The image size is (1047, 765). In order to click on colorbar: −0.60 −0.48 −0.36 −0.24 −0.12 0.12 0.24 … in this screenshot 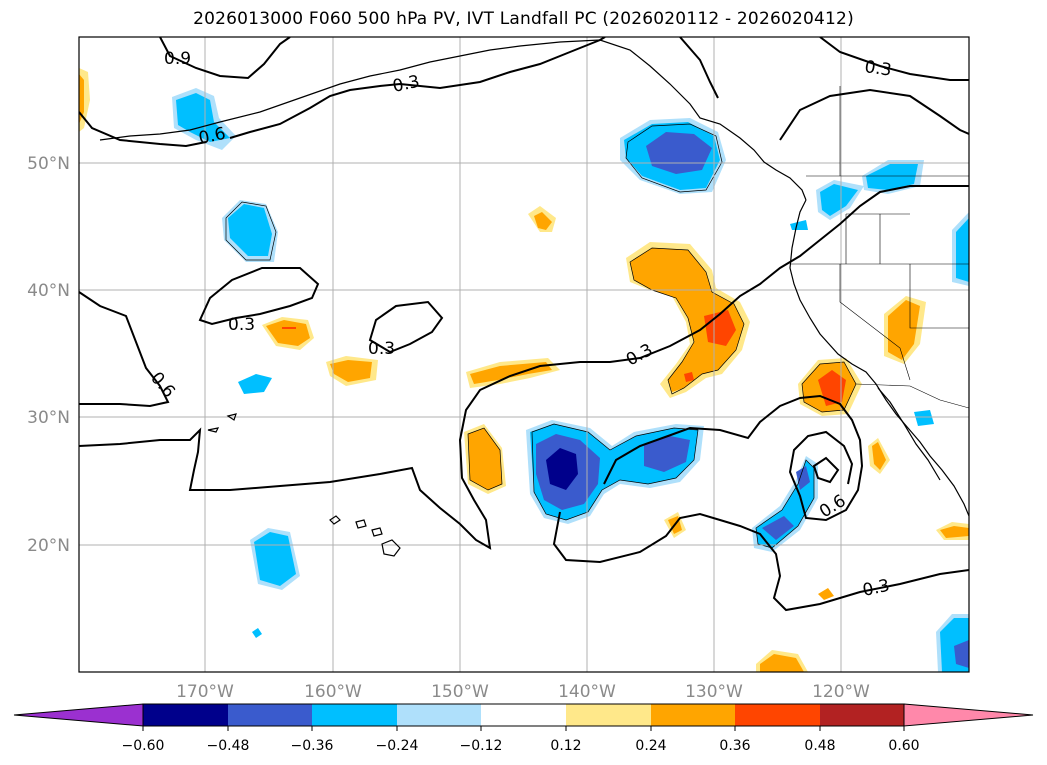, I will do `click(523, 728)`.